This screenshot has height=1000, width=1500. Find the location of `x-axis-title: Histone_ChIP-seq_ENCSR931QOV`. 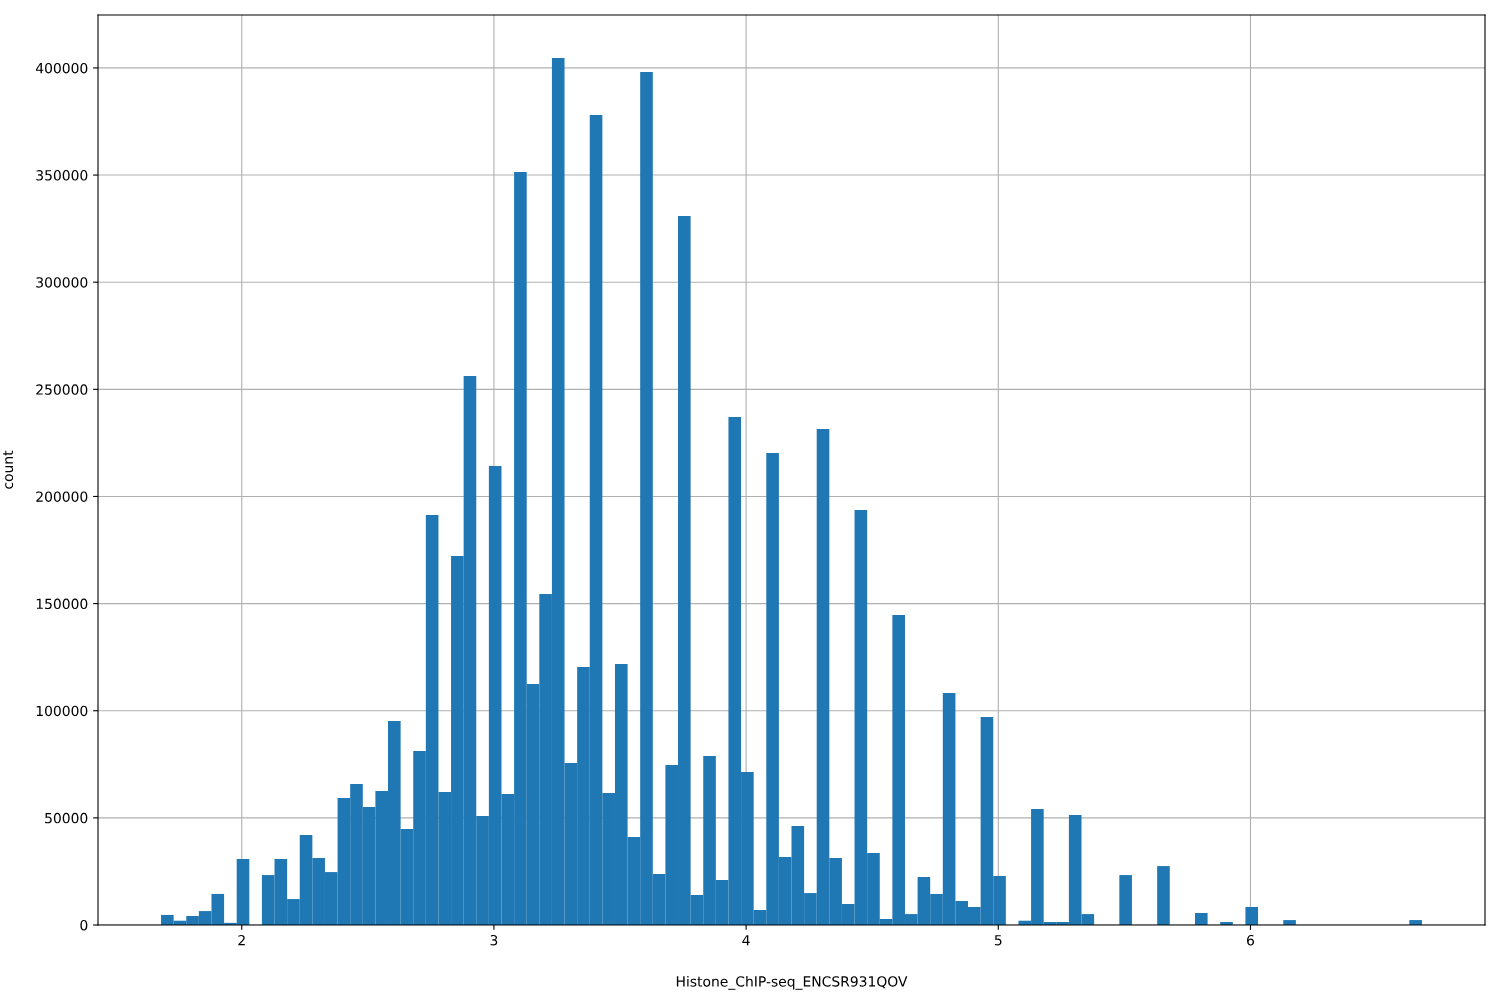

x-axis-title: Histone_ChIP-seq_ENCSR931QOV is located at coordinates (792, 982).